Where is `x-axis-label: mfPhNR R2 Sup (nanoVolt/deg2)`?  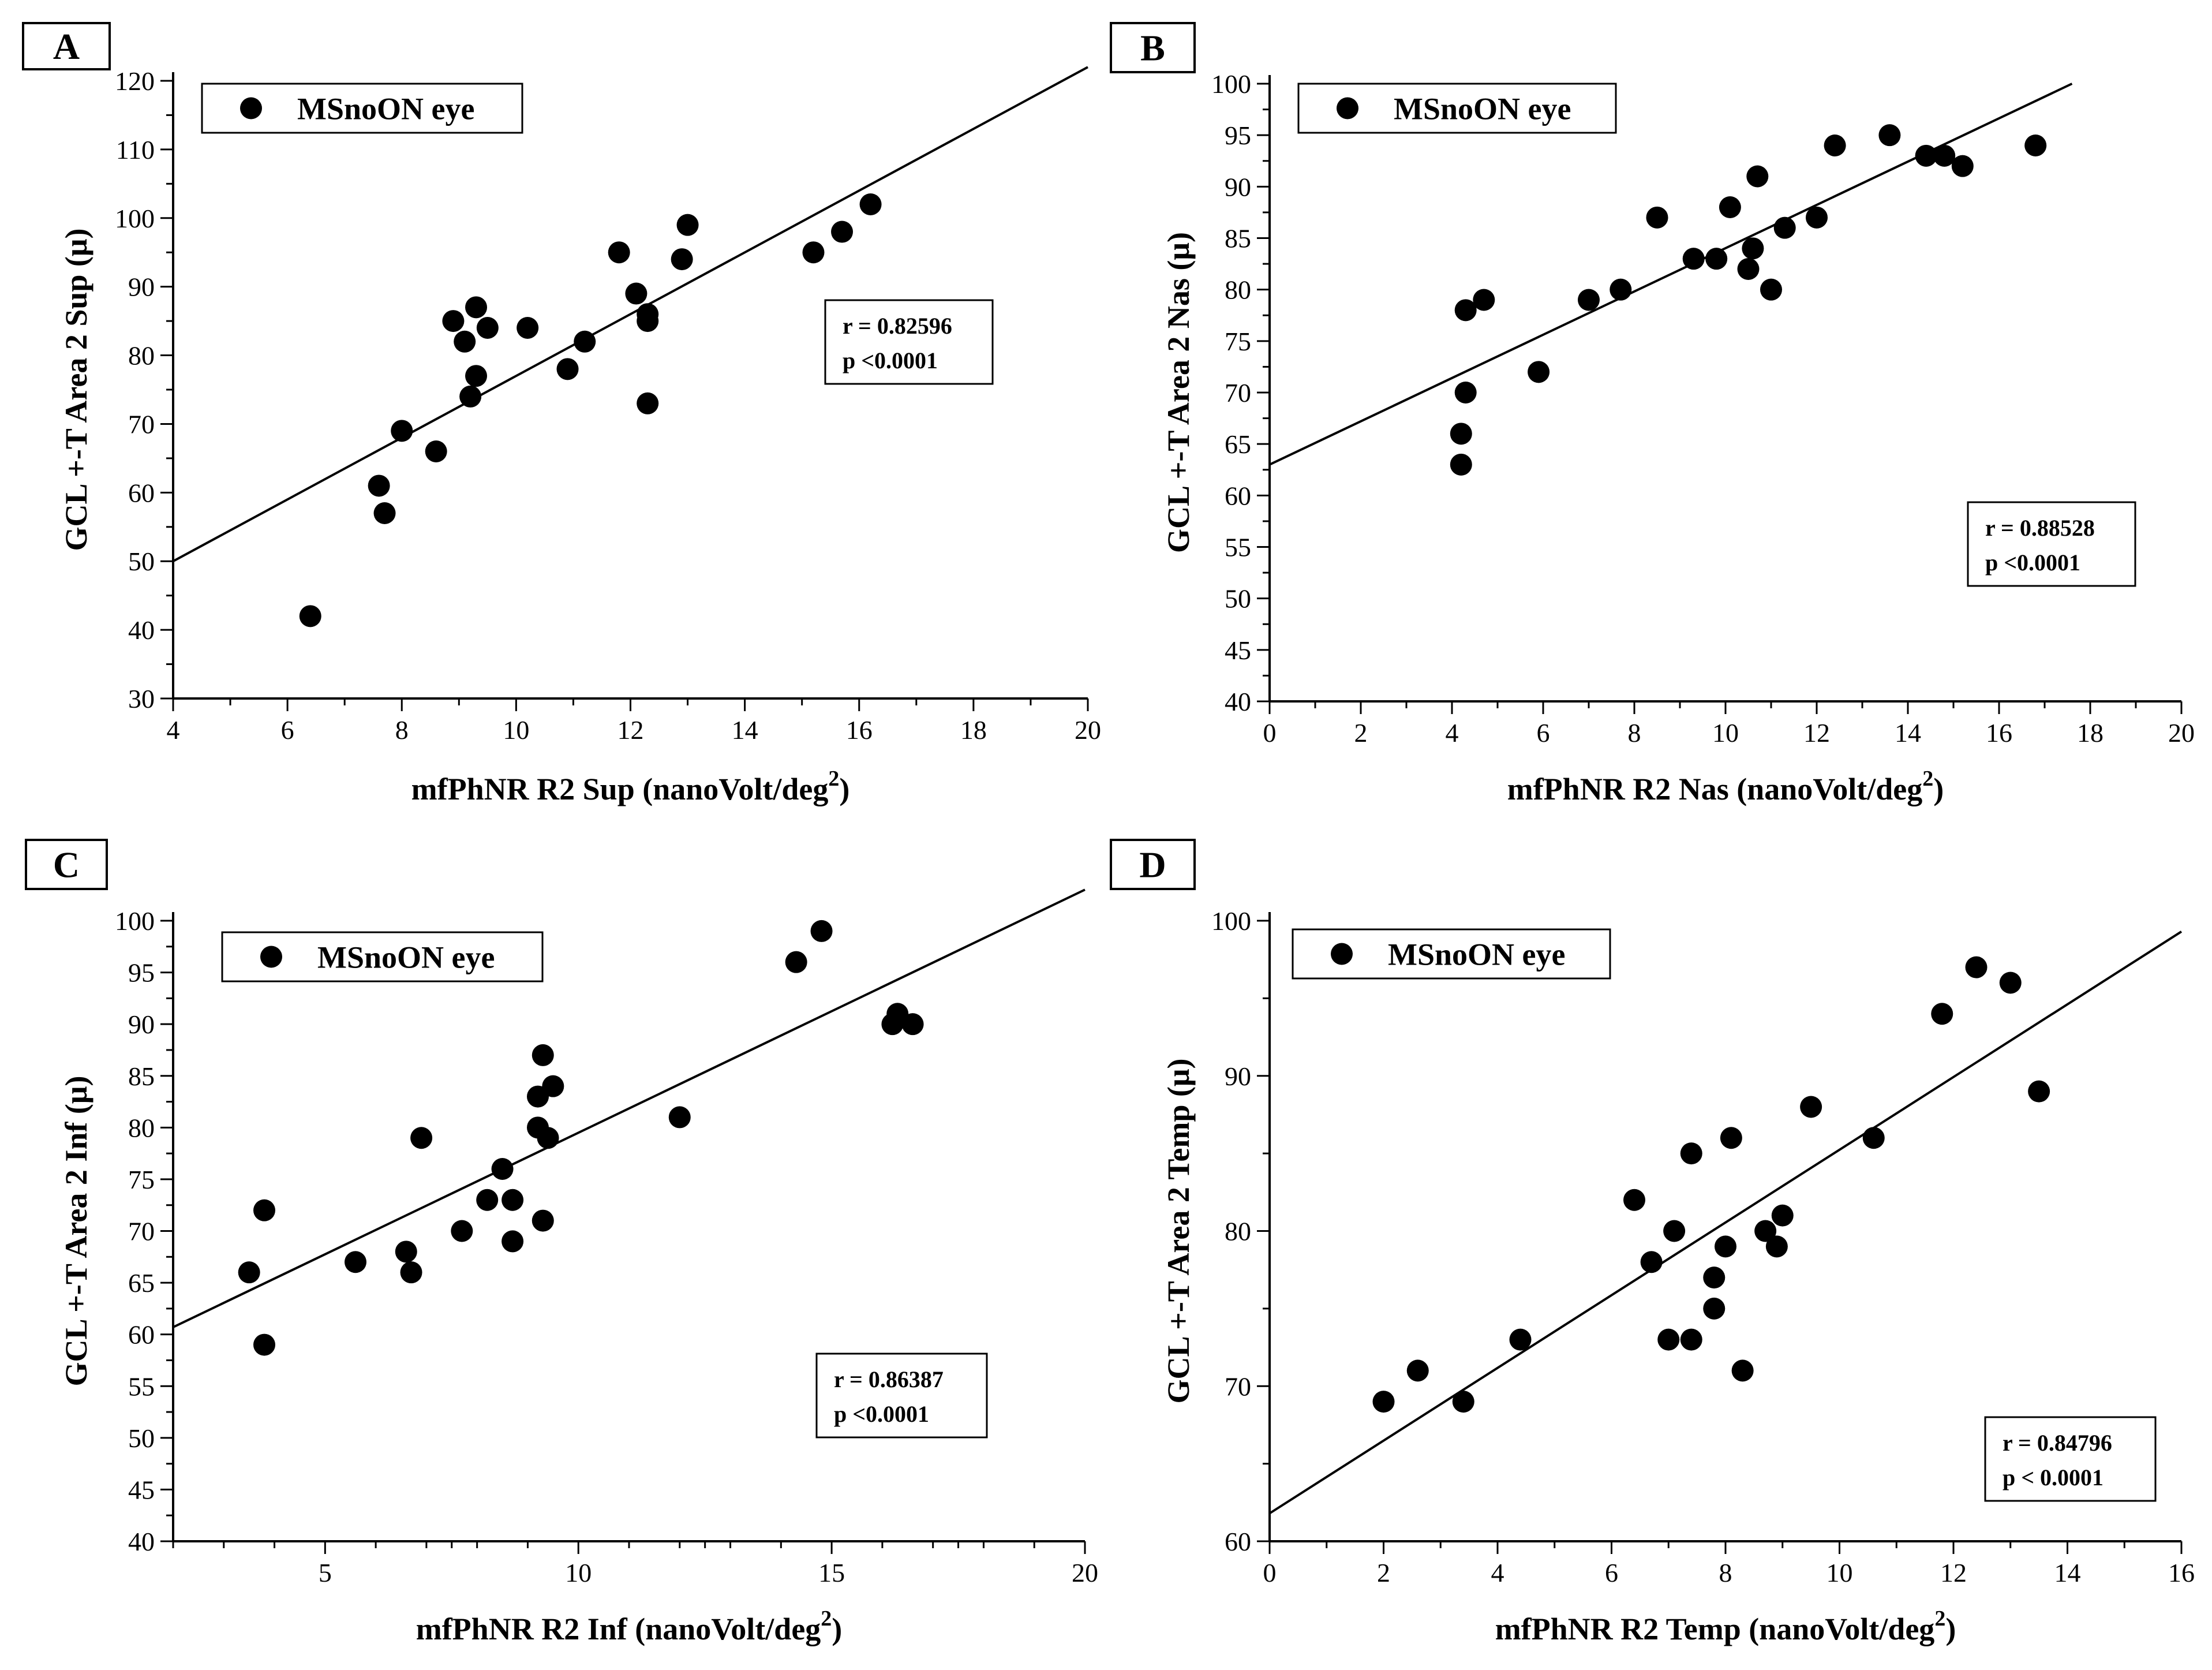 x-axis-label: mfPhNR R2 Sup (nanoVolt/deg2) is located at coordinates (630, 786).